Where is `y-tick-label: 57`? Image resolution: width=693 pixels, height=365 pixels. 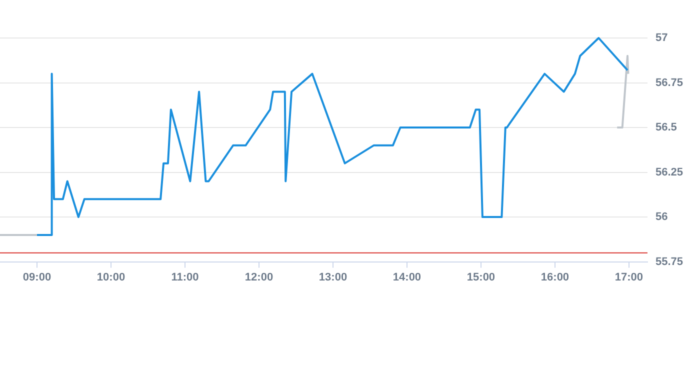 y-tick-label: 57 is located at coordinates (661, 38).